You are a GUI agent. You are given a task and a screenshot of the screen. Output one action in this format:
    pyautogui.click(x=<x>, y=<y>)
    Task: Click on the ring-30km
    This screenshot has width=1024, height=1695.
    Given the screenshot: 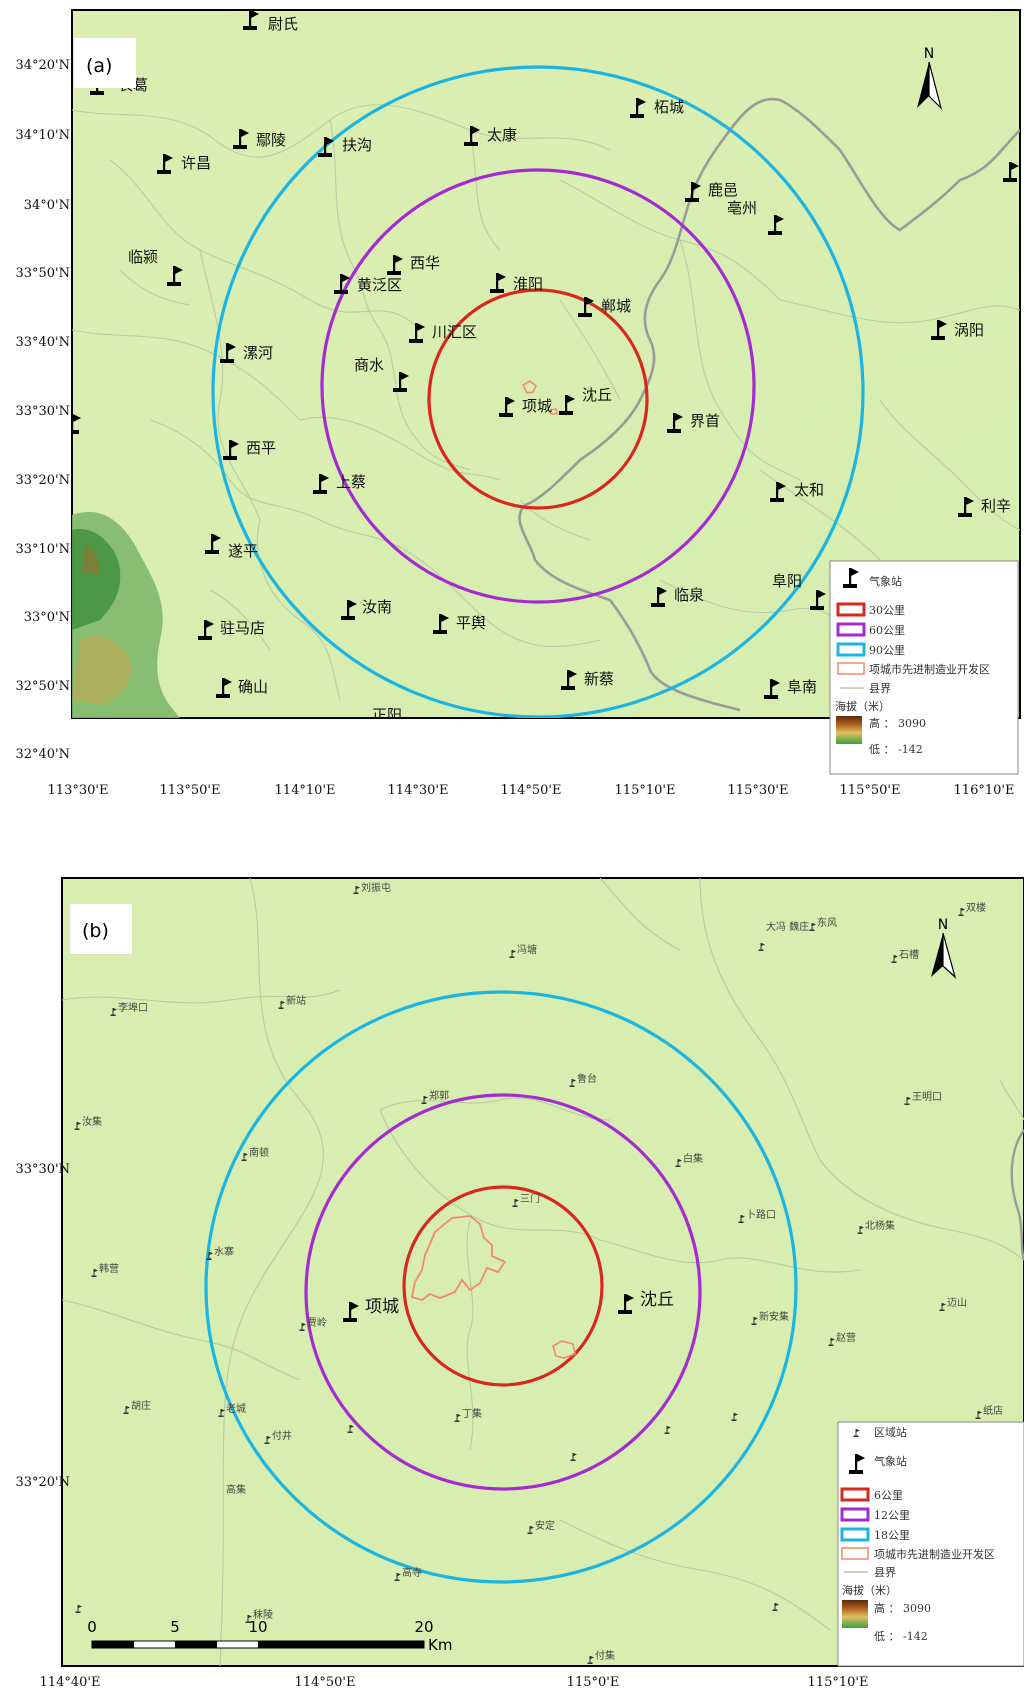 What is the action you would take?
    pyautogui.click(x=538, y=399)
    